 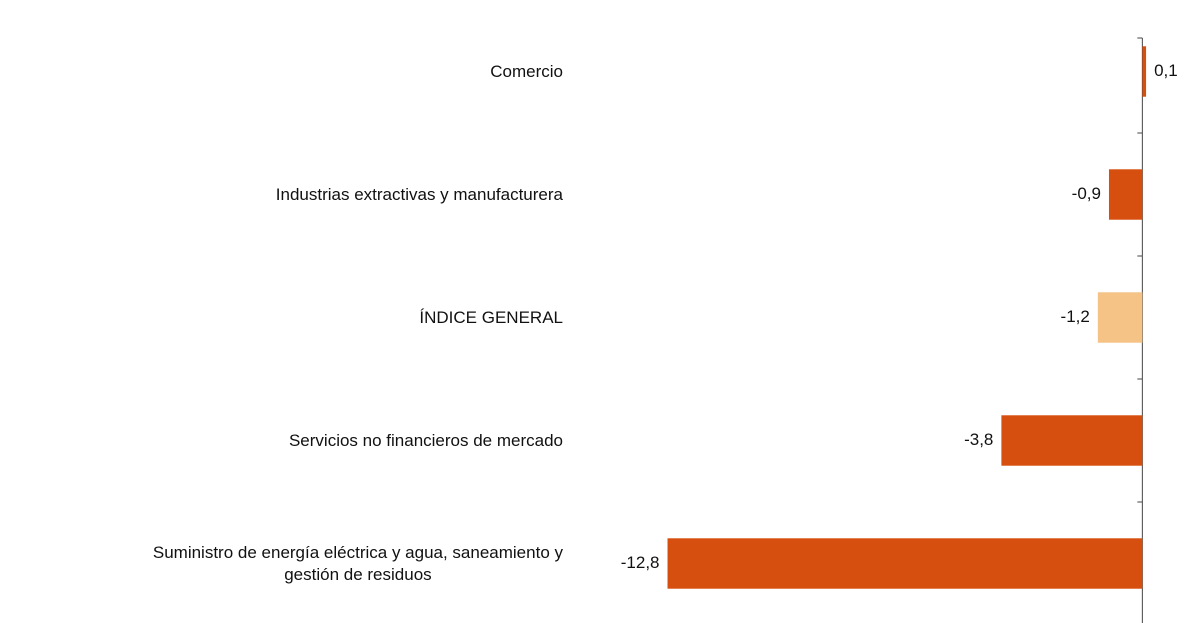 I want to click on category-text: ÍNDICE GENERAL, so click(x=491, y=317).